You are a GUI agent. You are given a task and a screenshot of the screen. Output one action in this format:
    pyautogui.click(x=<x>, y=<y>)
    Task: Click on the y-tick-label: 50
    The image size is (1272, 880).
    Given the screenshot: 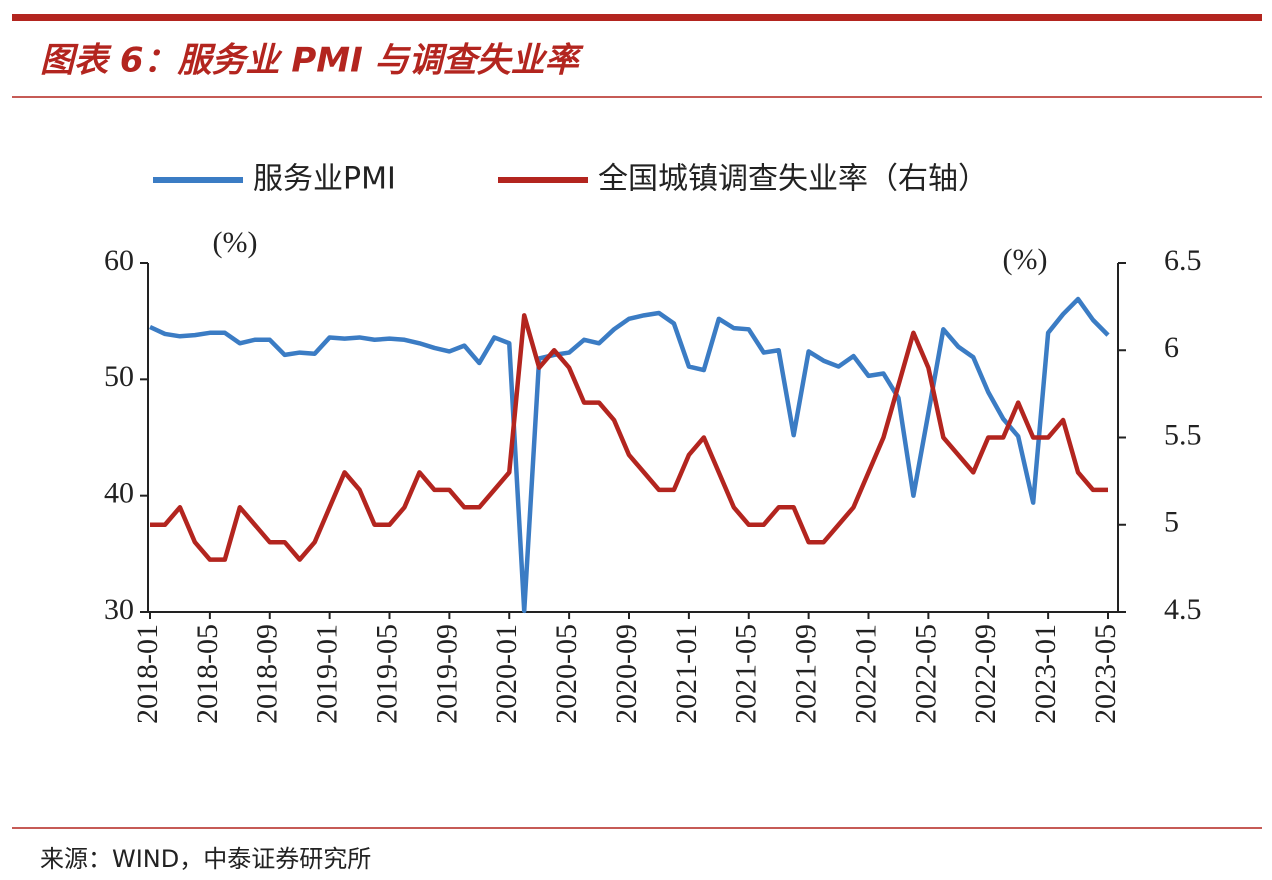 What is the action you would take?
    pyautogui.click(x=119, y=376)
    